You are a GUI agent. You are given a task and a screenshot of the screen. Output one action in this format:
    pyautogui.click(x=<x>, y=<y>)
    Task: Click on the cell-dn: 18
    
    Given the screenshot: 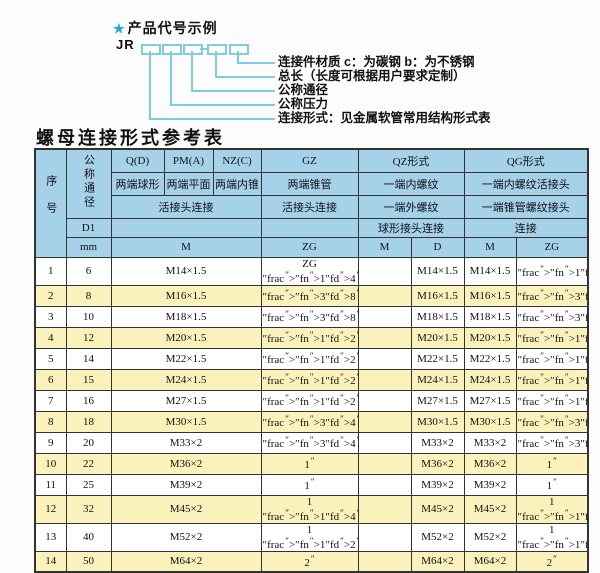 What is the action you would take?
    pyautogui.click(x=88, y=421)
    